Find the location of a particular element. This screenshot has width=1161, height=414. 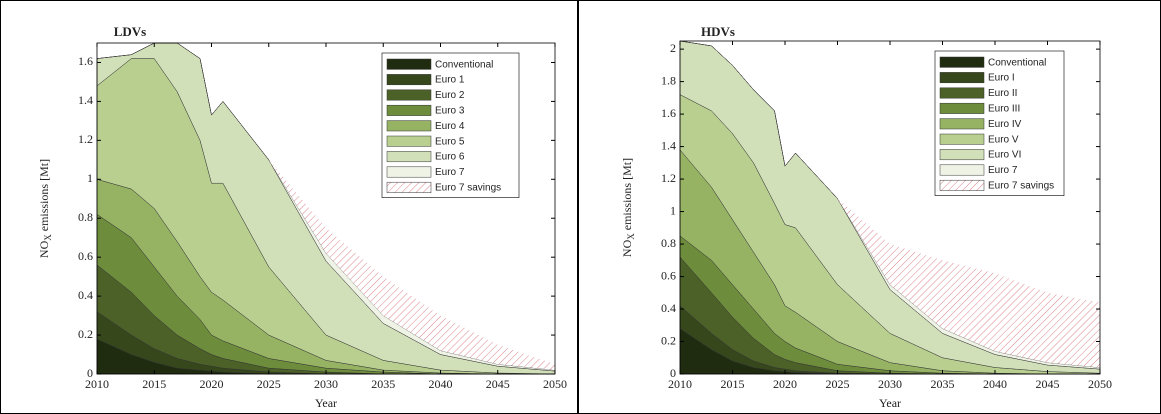

legend-label: Euro III is located at coordinates (1004, 109).